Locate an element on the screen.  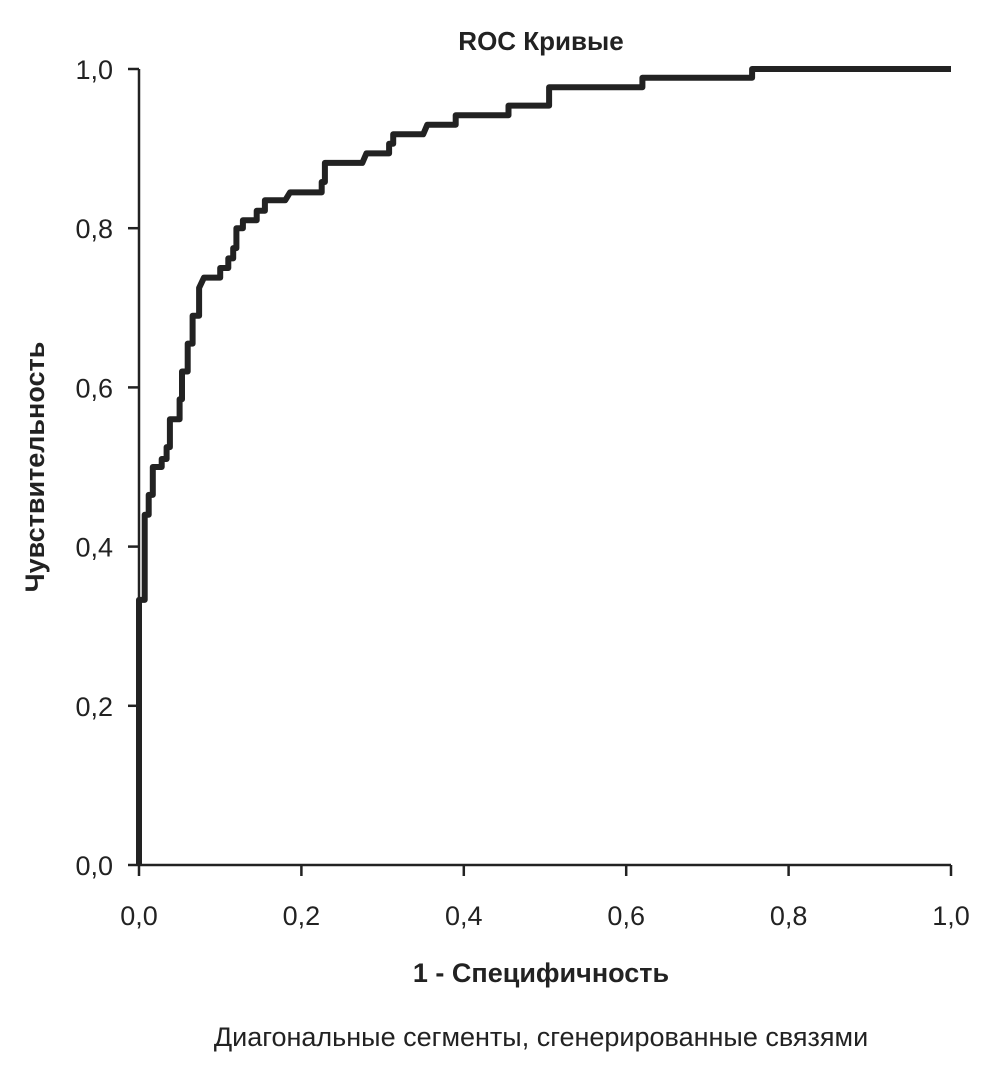
x-tick-label: 0,6 is located at coordinates (626, 916).